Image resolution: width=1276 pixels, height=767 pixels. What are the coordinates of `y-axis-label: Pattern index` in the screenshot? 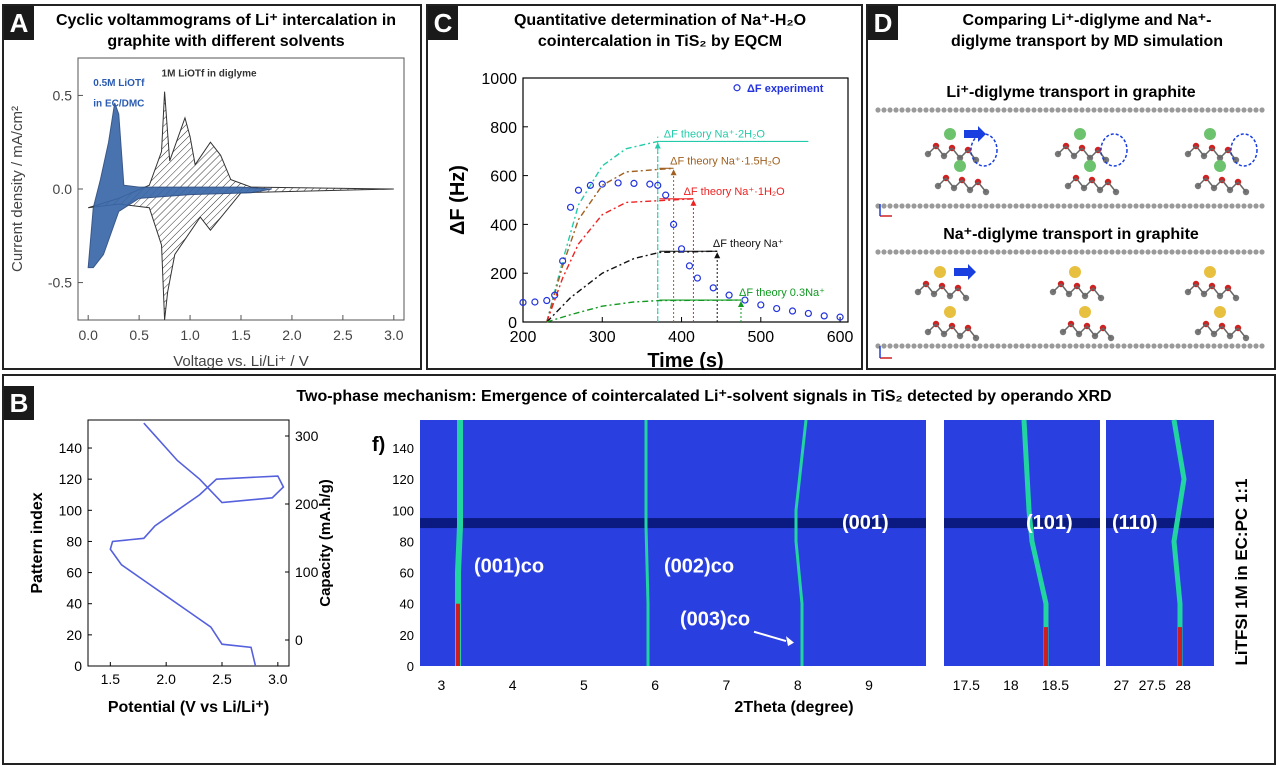 It's located at (37, 542).